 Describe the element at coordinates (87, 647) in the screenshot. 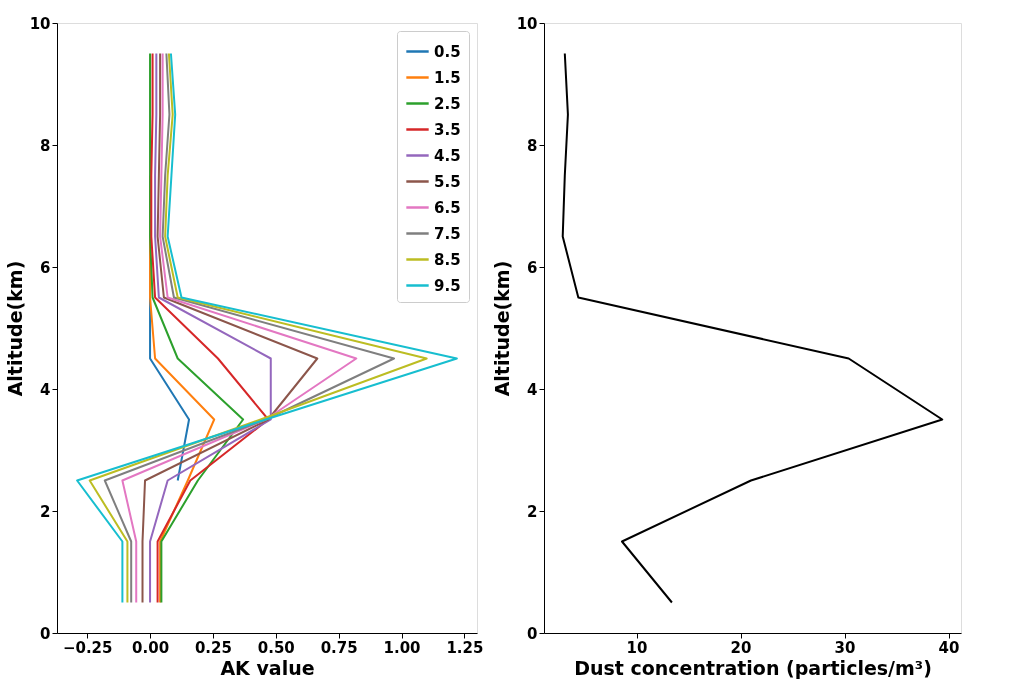

I see `x-tick-label: −0.25` at that location.